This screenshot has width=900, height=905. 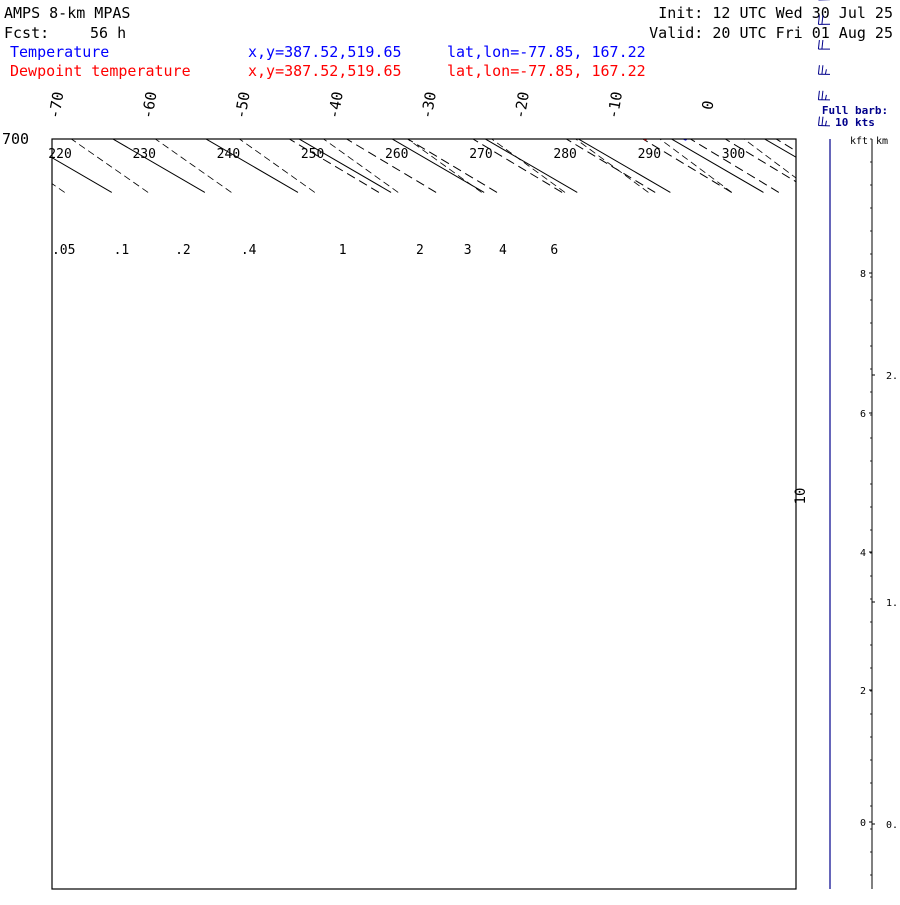 I want to click on model-title: AMPS 8-km MPAS, so click(x=67, y=13).